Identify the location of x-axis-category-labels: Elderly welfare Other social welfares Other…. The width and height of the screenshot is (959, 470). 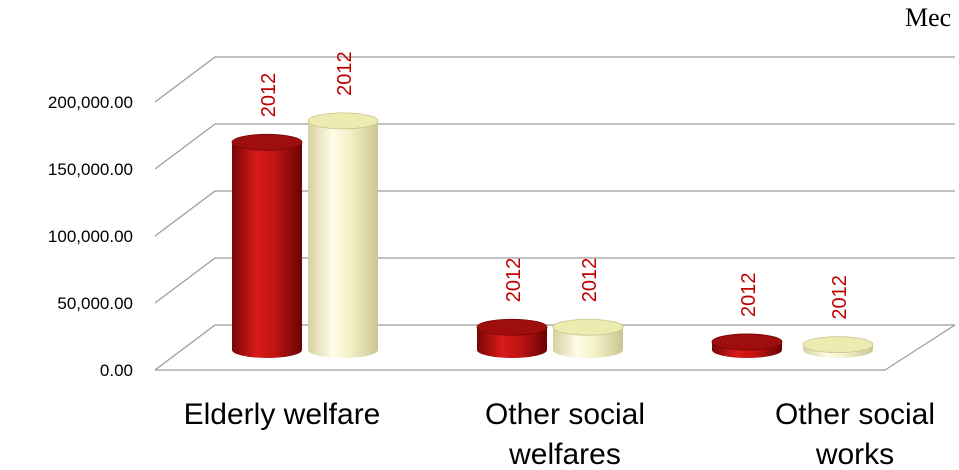
(559, 434).